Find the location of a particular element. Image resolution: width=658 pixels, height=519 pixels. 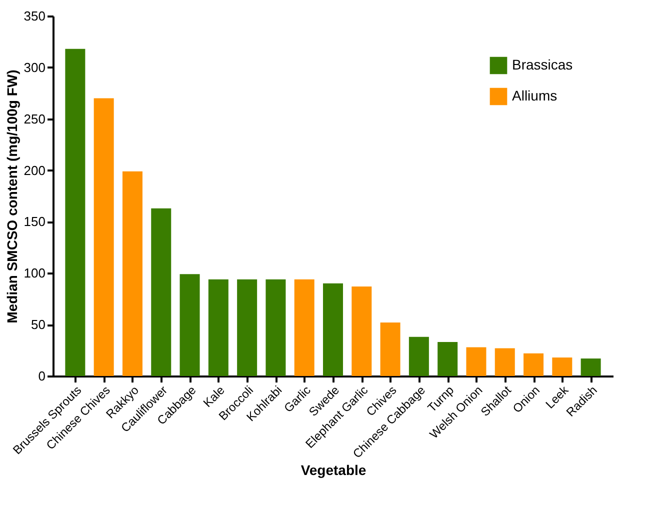

y-tick-label: 350 is located at coordinates (35, 16).